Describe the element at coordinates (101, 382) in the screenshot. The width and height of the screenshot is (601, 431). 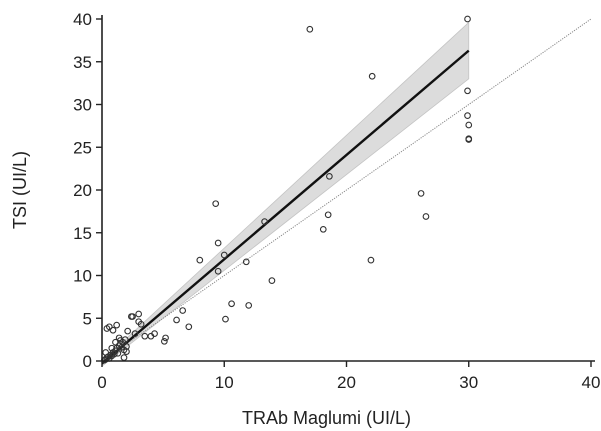
I see `x-tick-label: 0` at that location.